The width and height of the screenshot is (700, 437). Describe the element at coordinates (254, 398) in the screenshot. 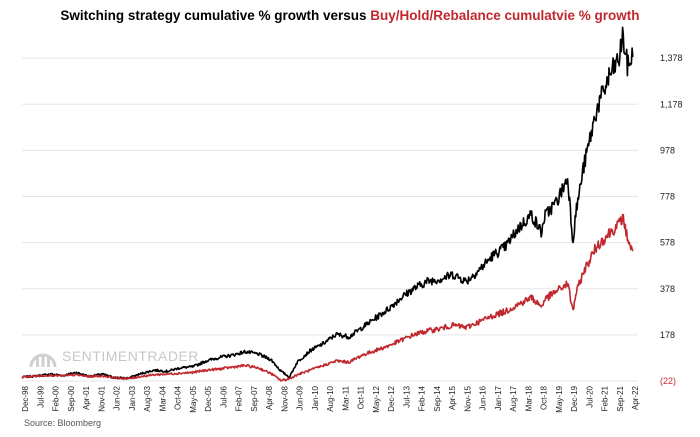

I see `x-tick-label: Sep-07` at that location.